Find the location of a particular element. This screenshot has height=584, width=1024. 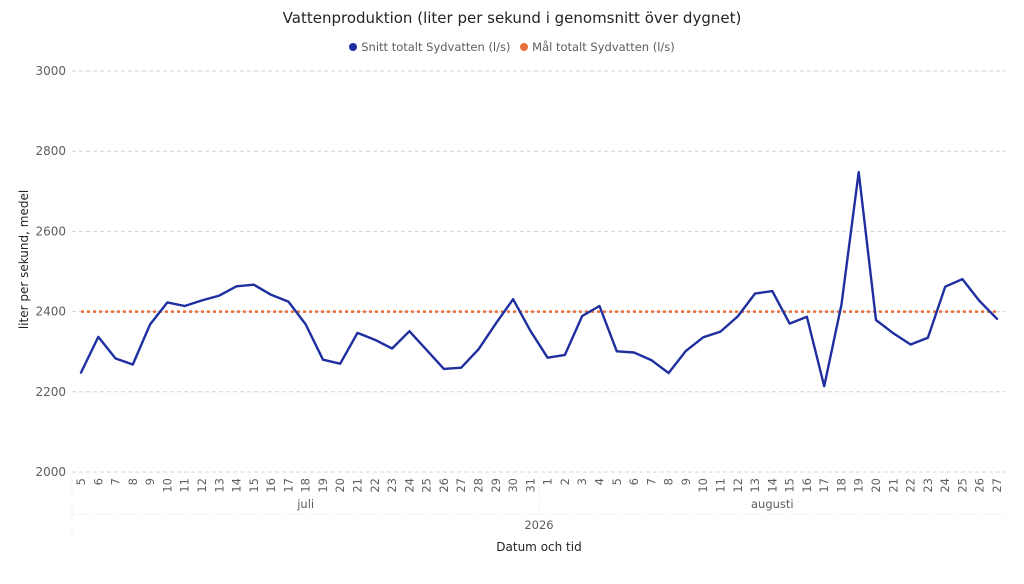

x-tick-label: 9 is located at coordinates (150, 481).